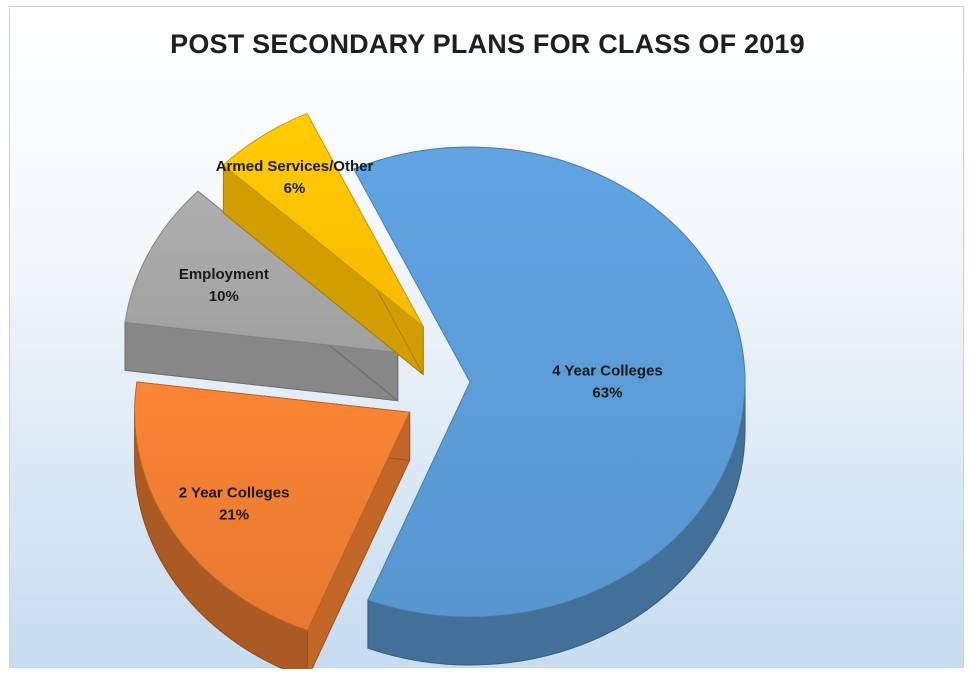 The height and width of the screenshot is (696, 973). I want to click on slice-label: Employment, so click(224, 274).